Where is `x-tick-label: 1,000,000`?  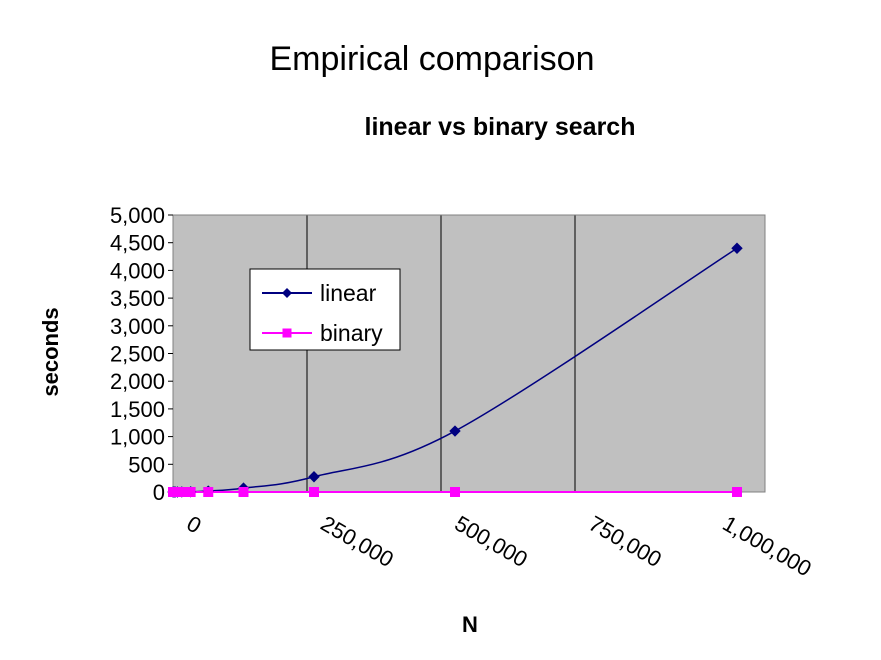 x-tick-label: 1,000,000 is located at coordinates (767, 546).